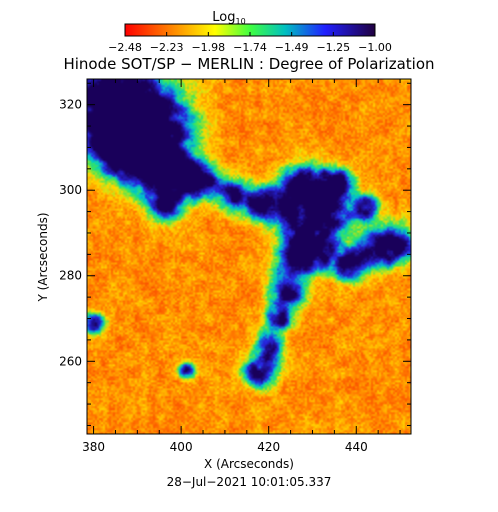 Image resolution: width=498 pixels, height=512 pixels. I want to click on colorbar-ticks: −2.48 −2.23 −1.98 −1.74 −1.49 −1.25 −1.00, so click(250, 43).